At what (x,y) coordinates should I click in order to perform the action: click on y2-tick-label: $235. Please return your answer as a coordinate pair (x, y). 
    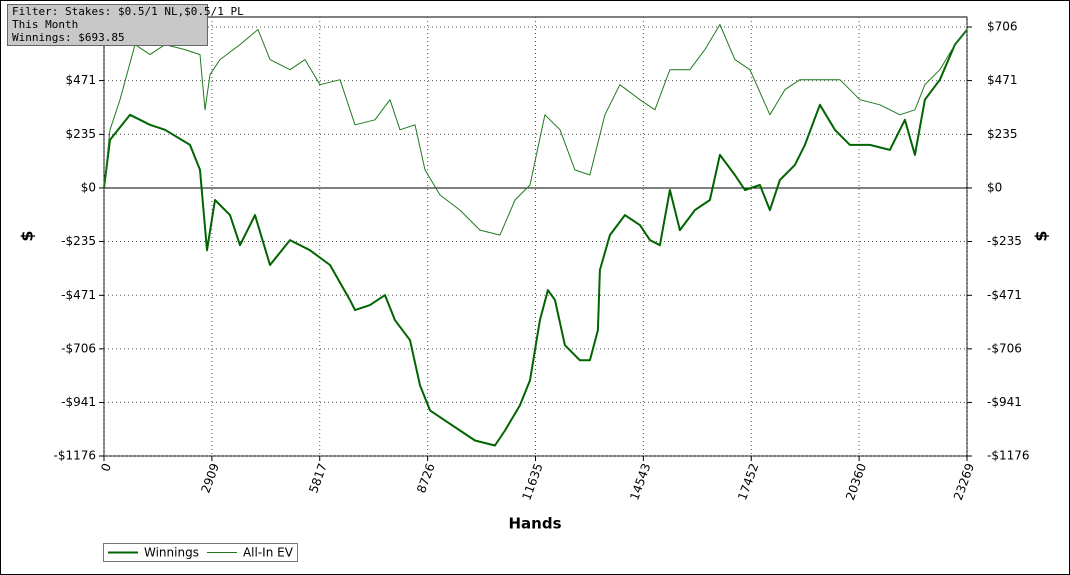
    Looking at the image, I should click on (1002, 134).